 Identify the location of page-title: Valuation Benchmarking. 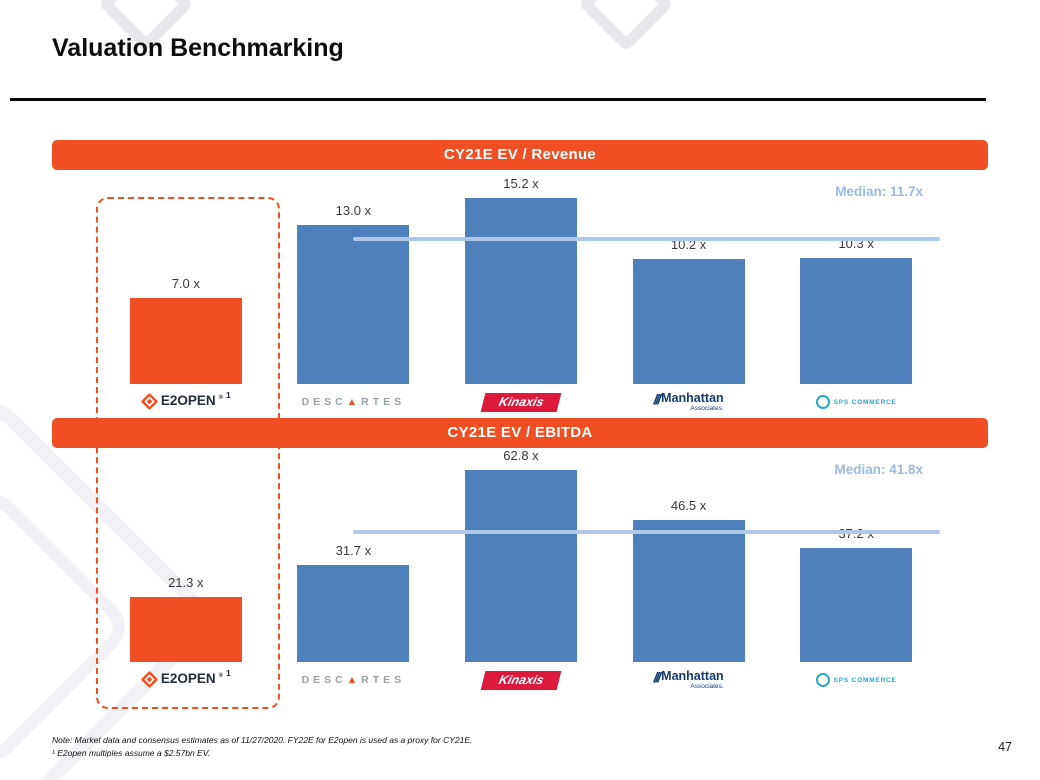
(198, 48).